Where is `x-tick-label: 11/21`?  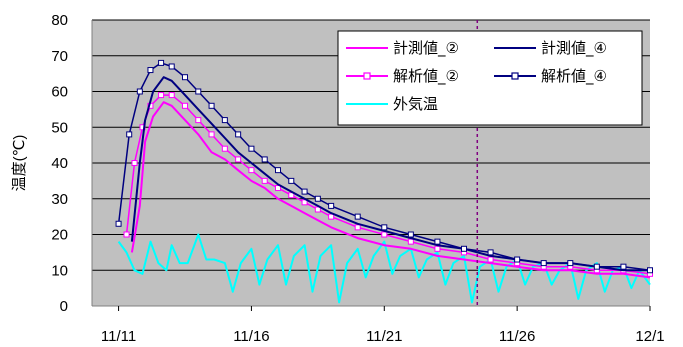 x-tick-label: 11/21 is located at coordinates (384, 336).